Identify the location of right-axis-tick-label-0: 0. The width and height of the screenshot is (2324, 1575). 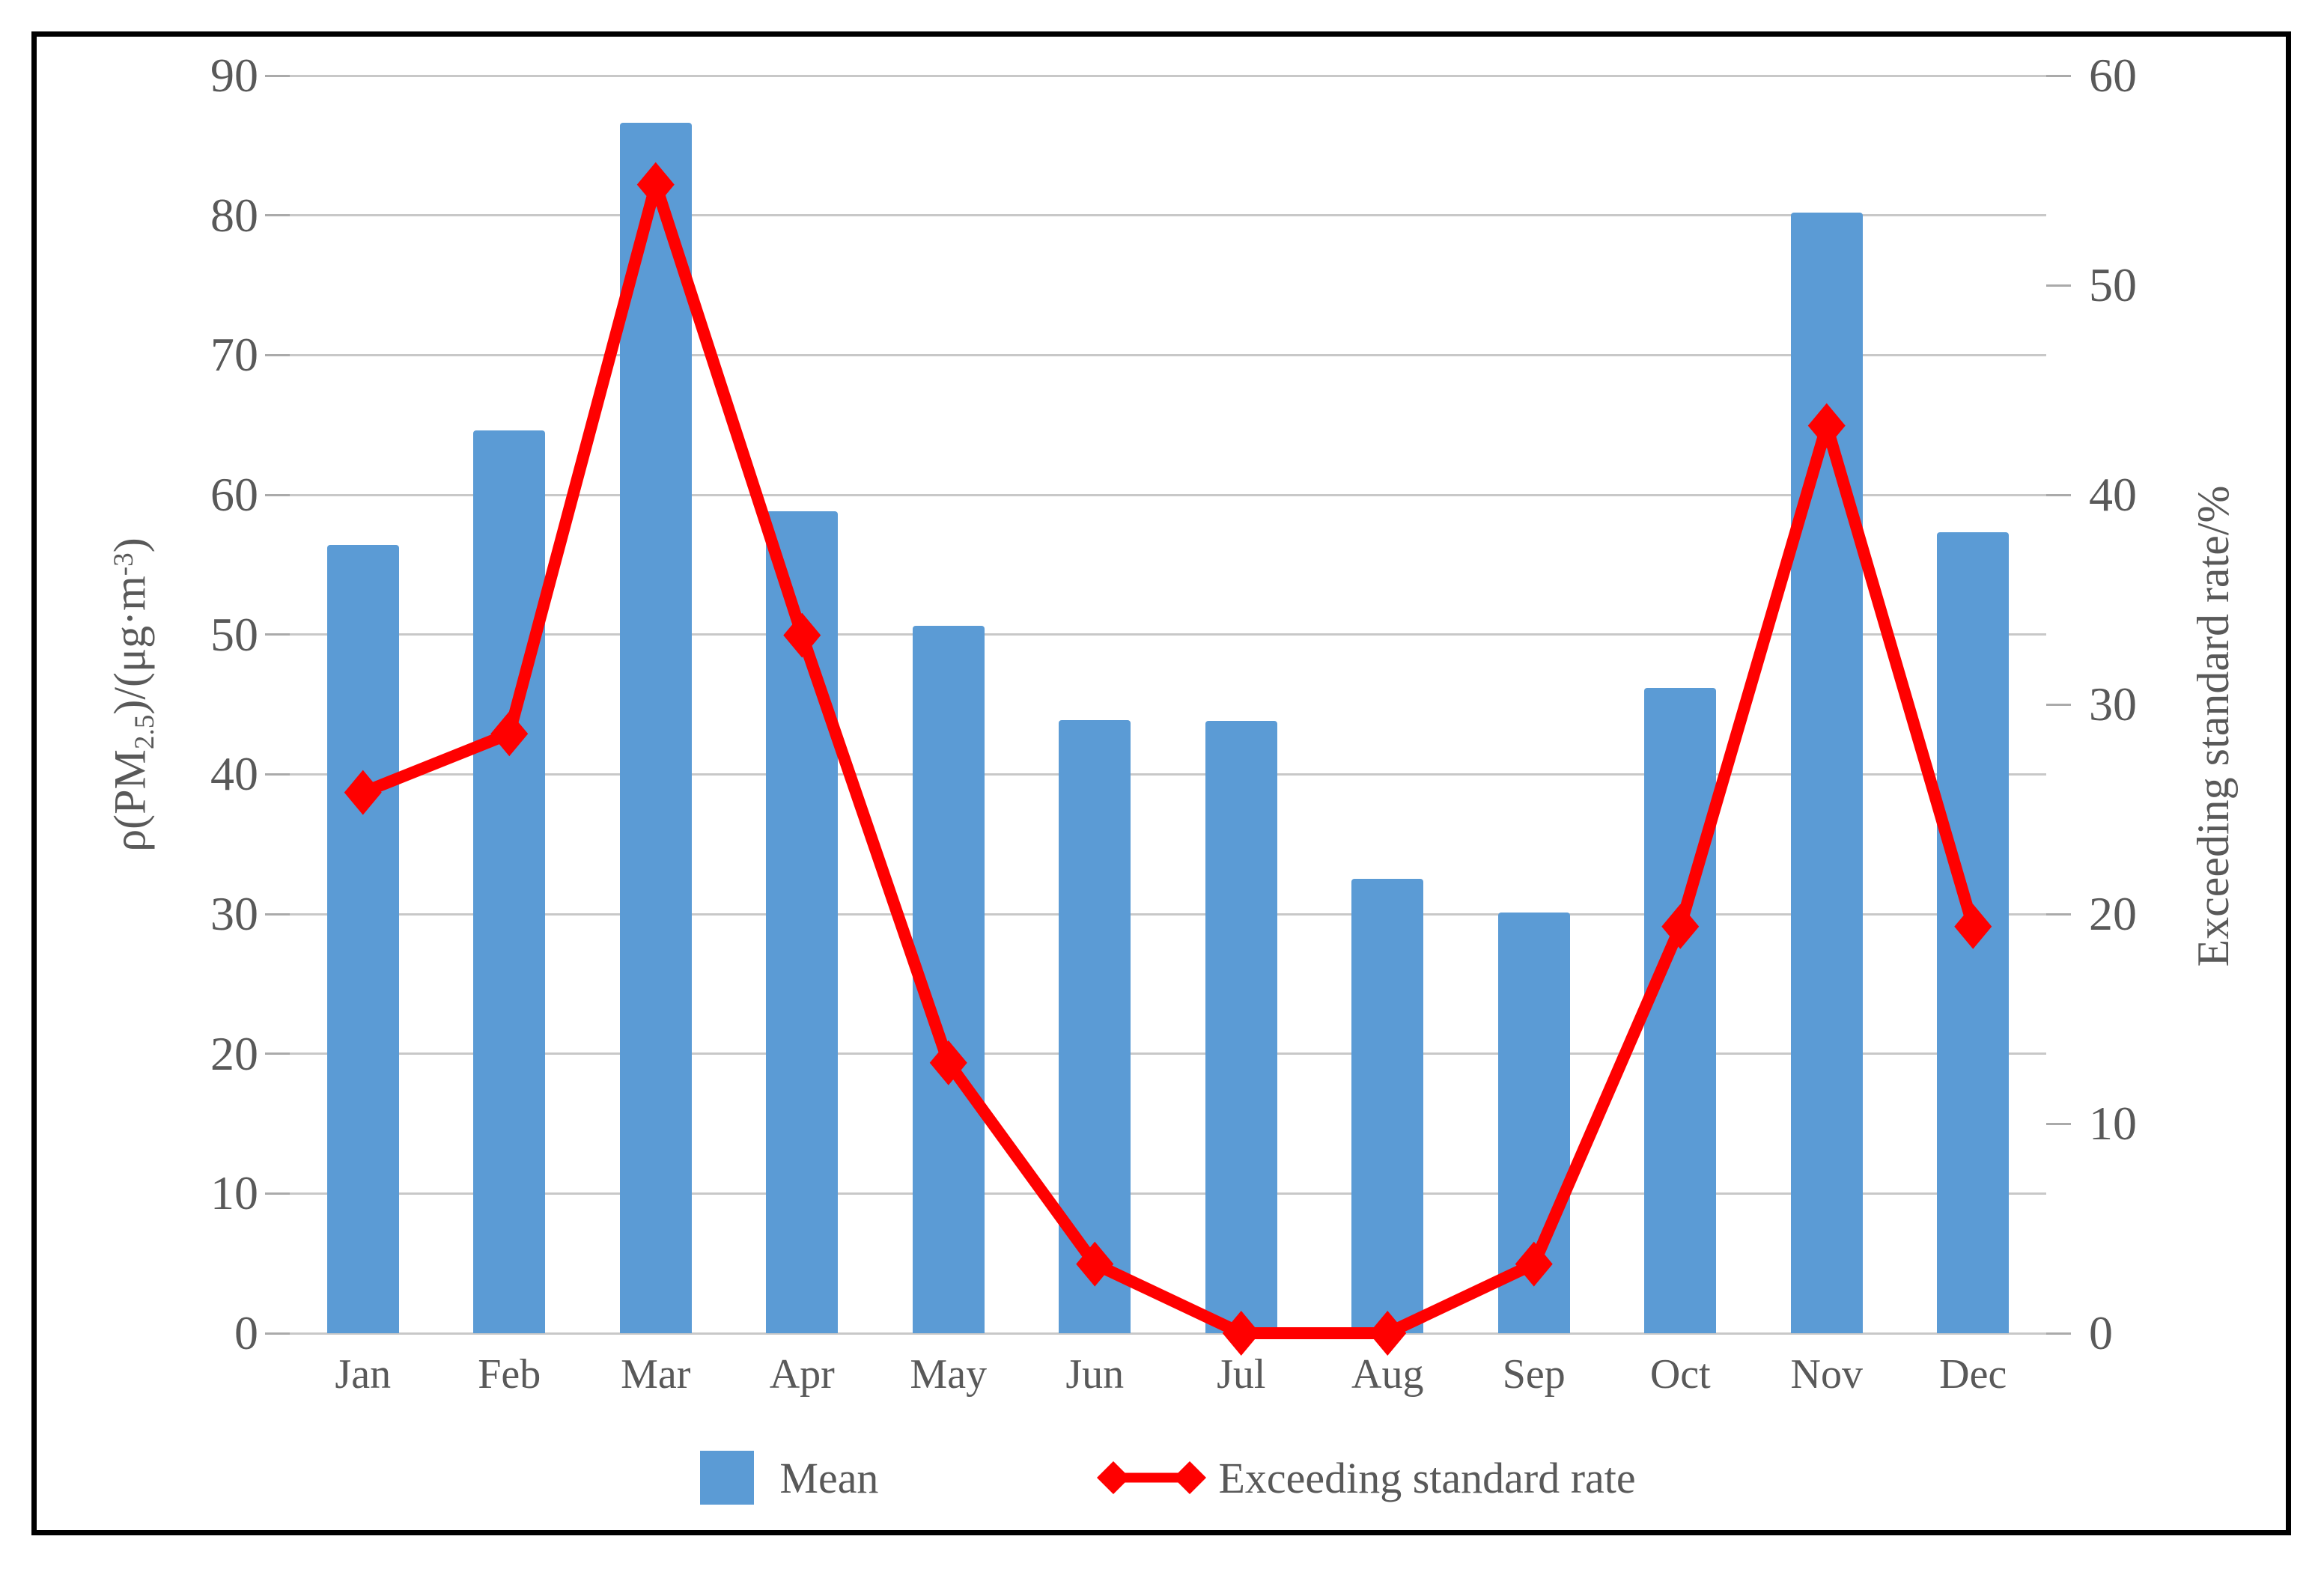
(2101, 1332).